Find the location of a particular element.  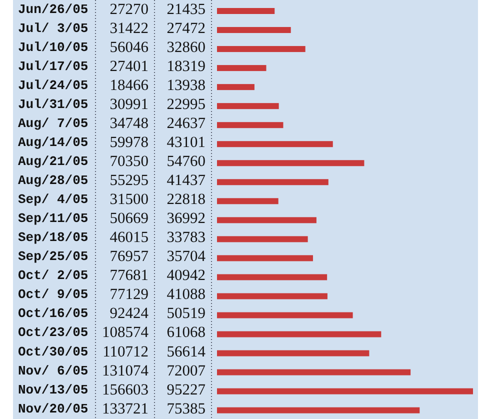

text: 31422 is located at coordinates (129, 29).